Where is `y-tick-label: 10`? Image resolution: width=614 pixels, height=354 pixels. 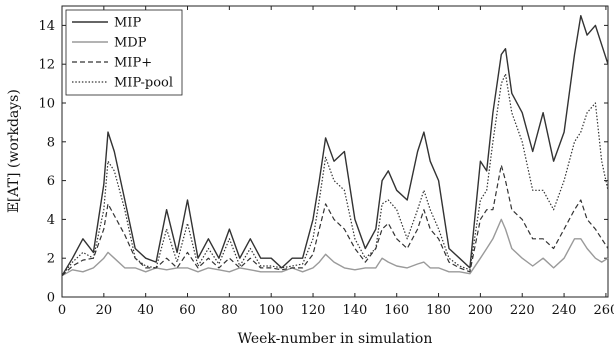 y-tick-label: 10 is located at coordinates (46, 104).